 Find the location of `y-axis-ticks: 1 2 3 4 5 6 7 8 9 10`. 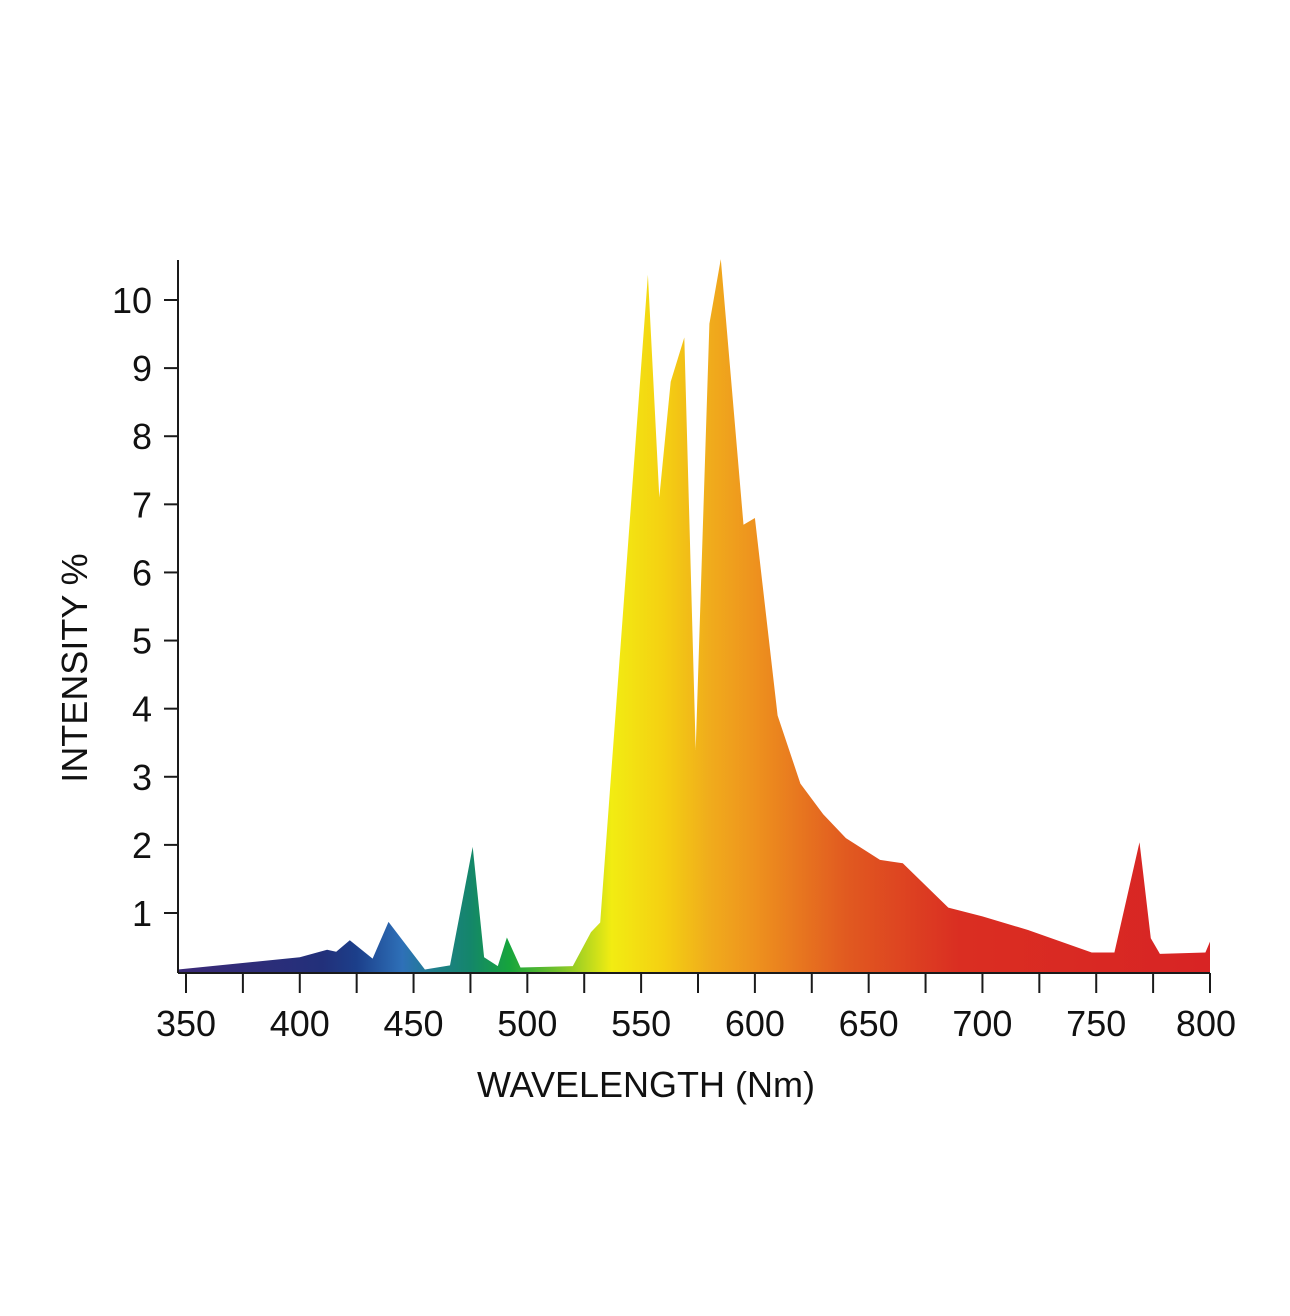

y-axis-ticks: 1 2 3 4 5 6 7 8 9 10 is located at coordinates (145, 607).